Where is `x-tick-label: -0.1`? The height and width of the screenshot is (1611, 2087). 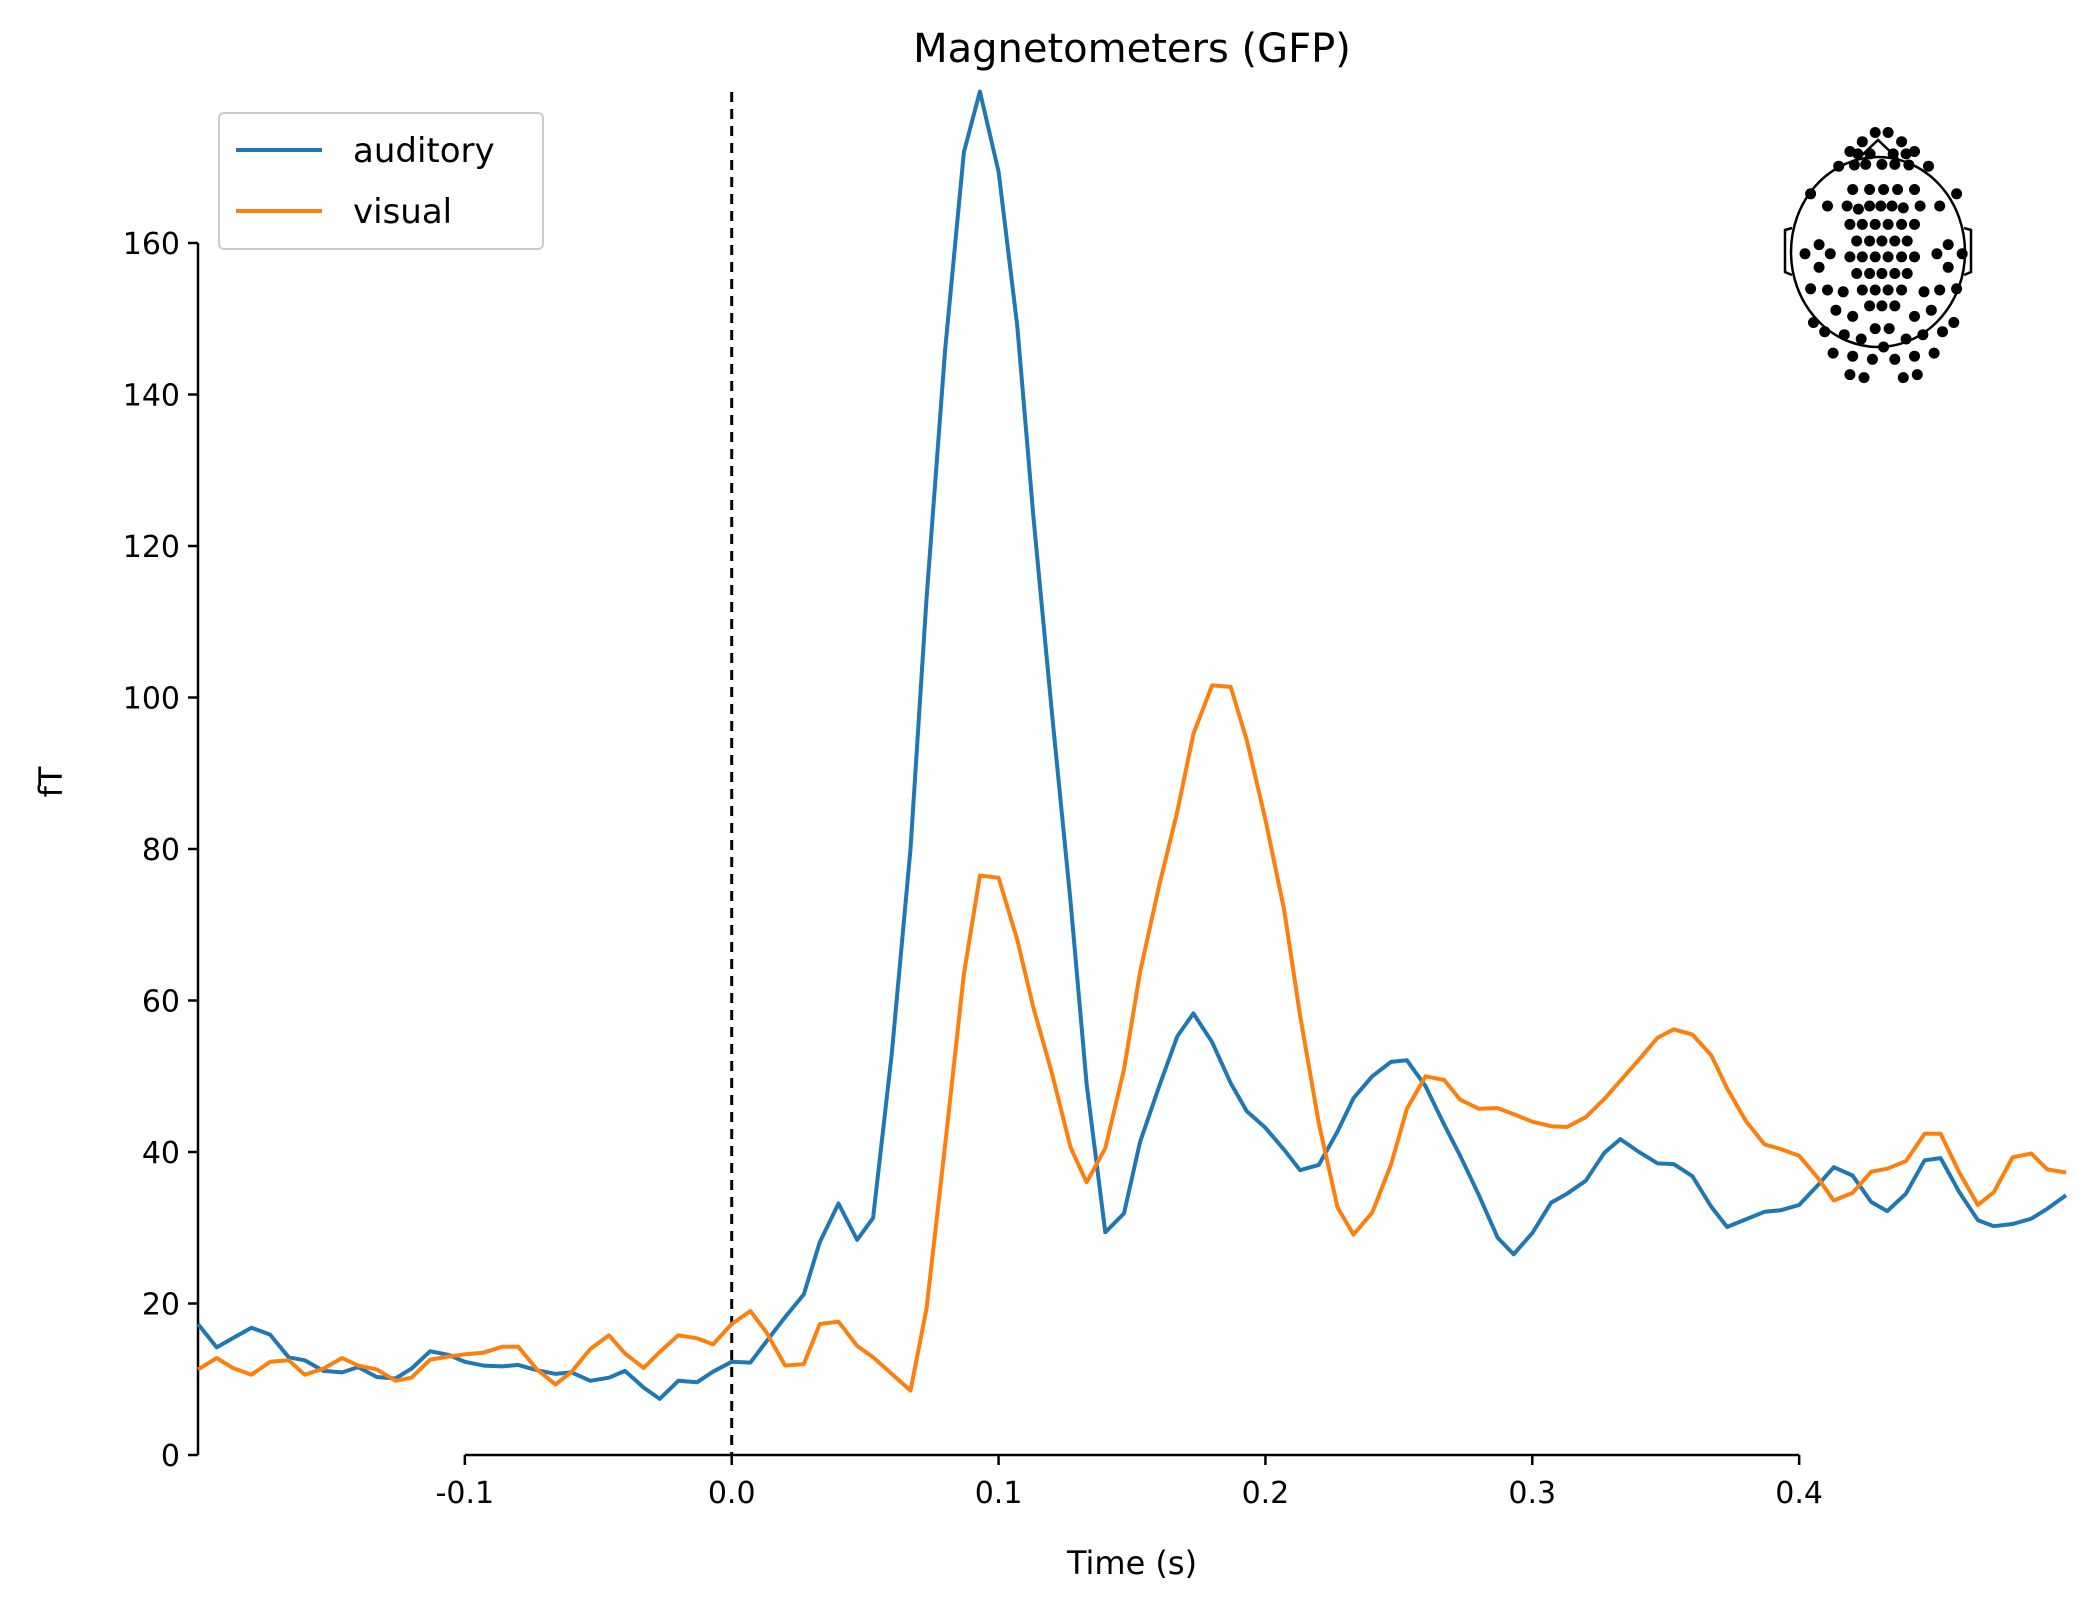
x-tick-label: -0.1 is located at coordinates (465, 1493).